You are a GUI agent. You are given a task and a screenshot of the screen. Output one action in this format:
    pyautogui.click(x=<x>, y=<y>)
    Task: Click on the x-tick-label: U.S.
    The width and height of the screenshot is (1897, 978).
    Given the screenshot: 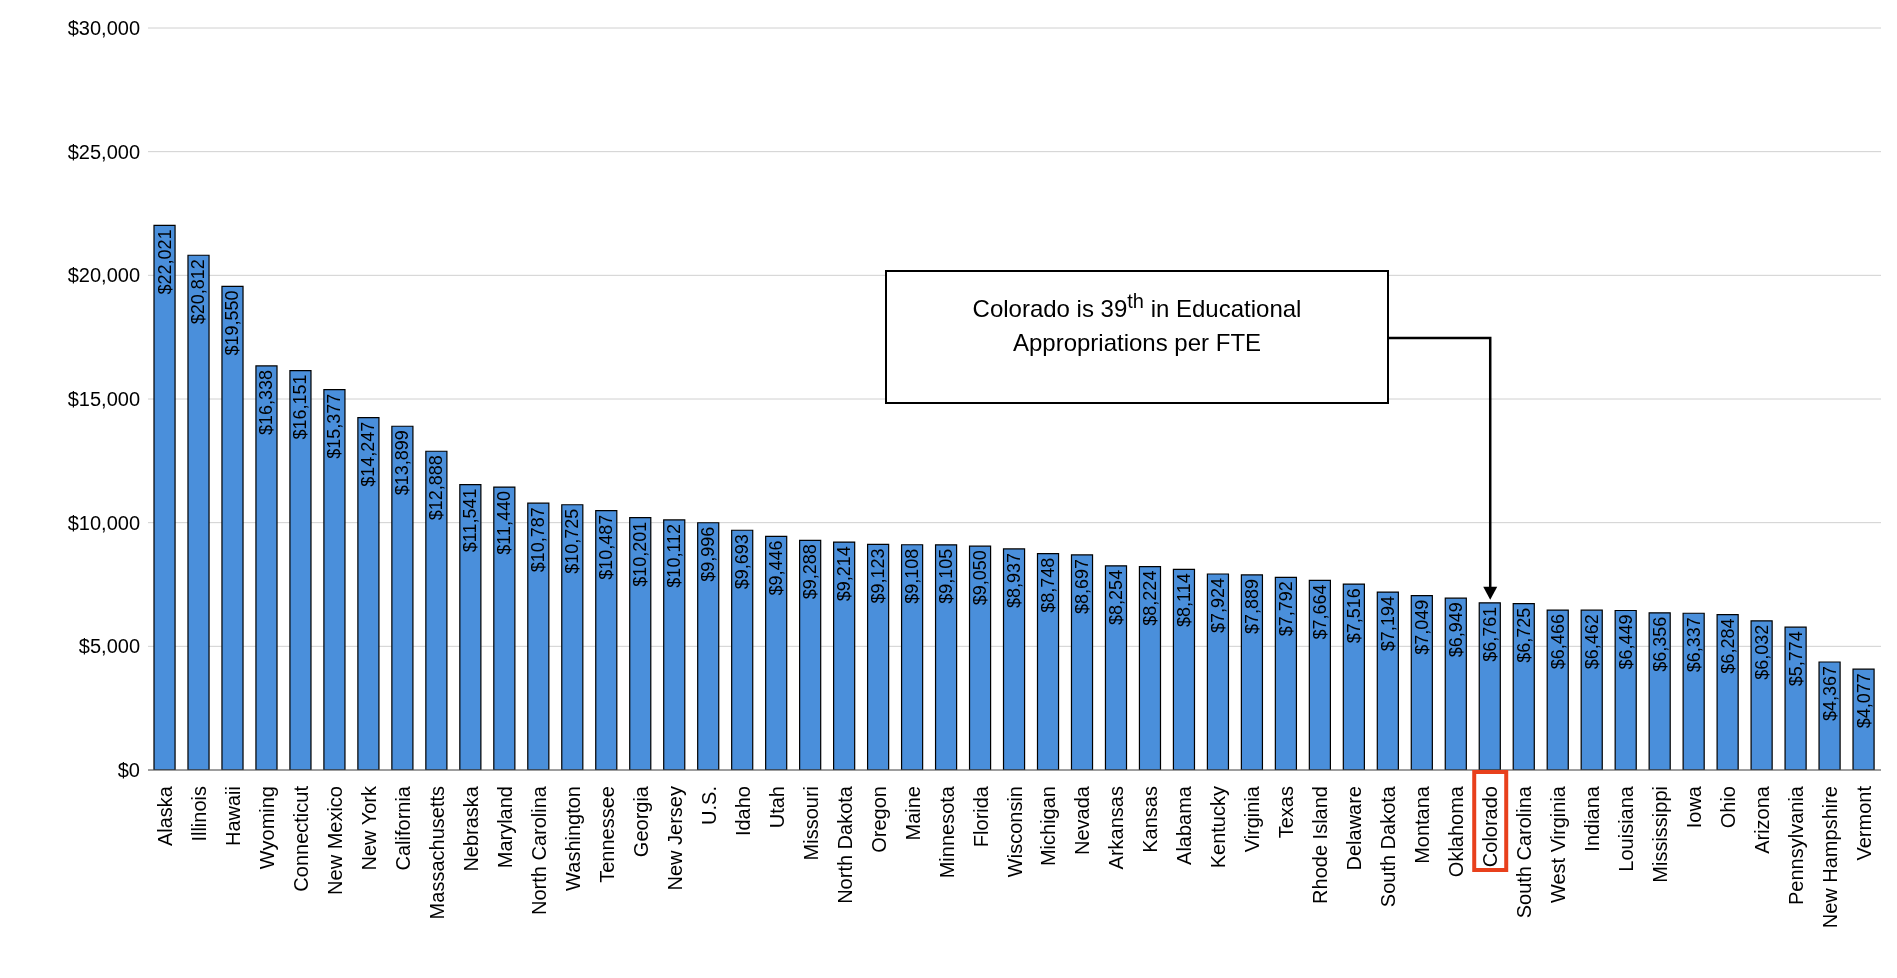 What is the action you would take?
    pyautogui.click(x=708, y=805)
    